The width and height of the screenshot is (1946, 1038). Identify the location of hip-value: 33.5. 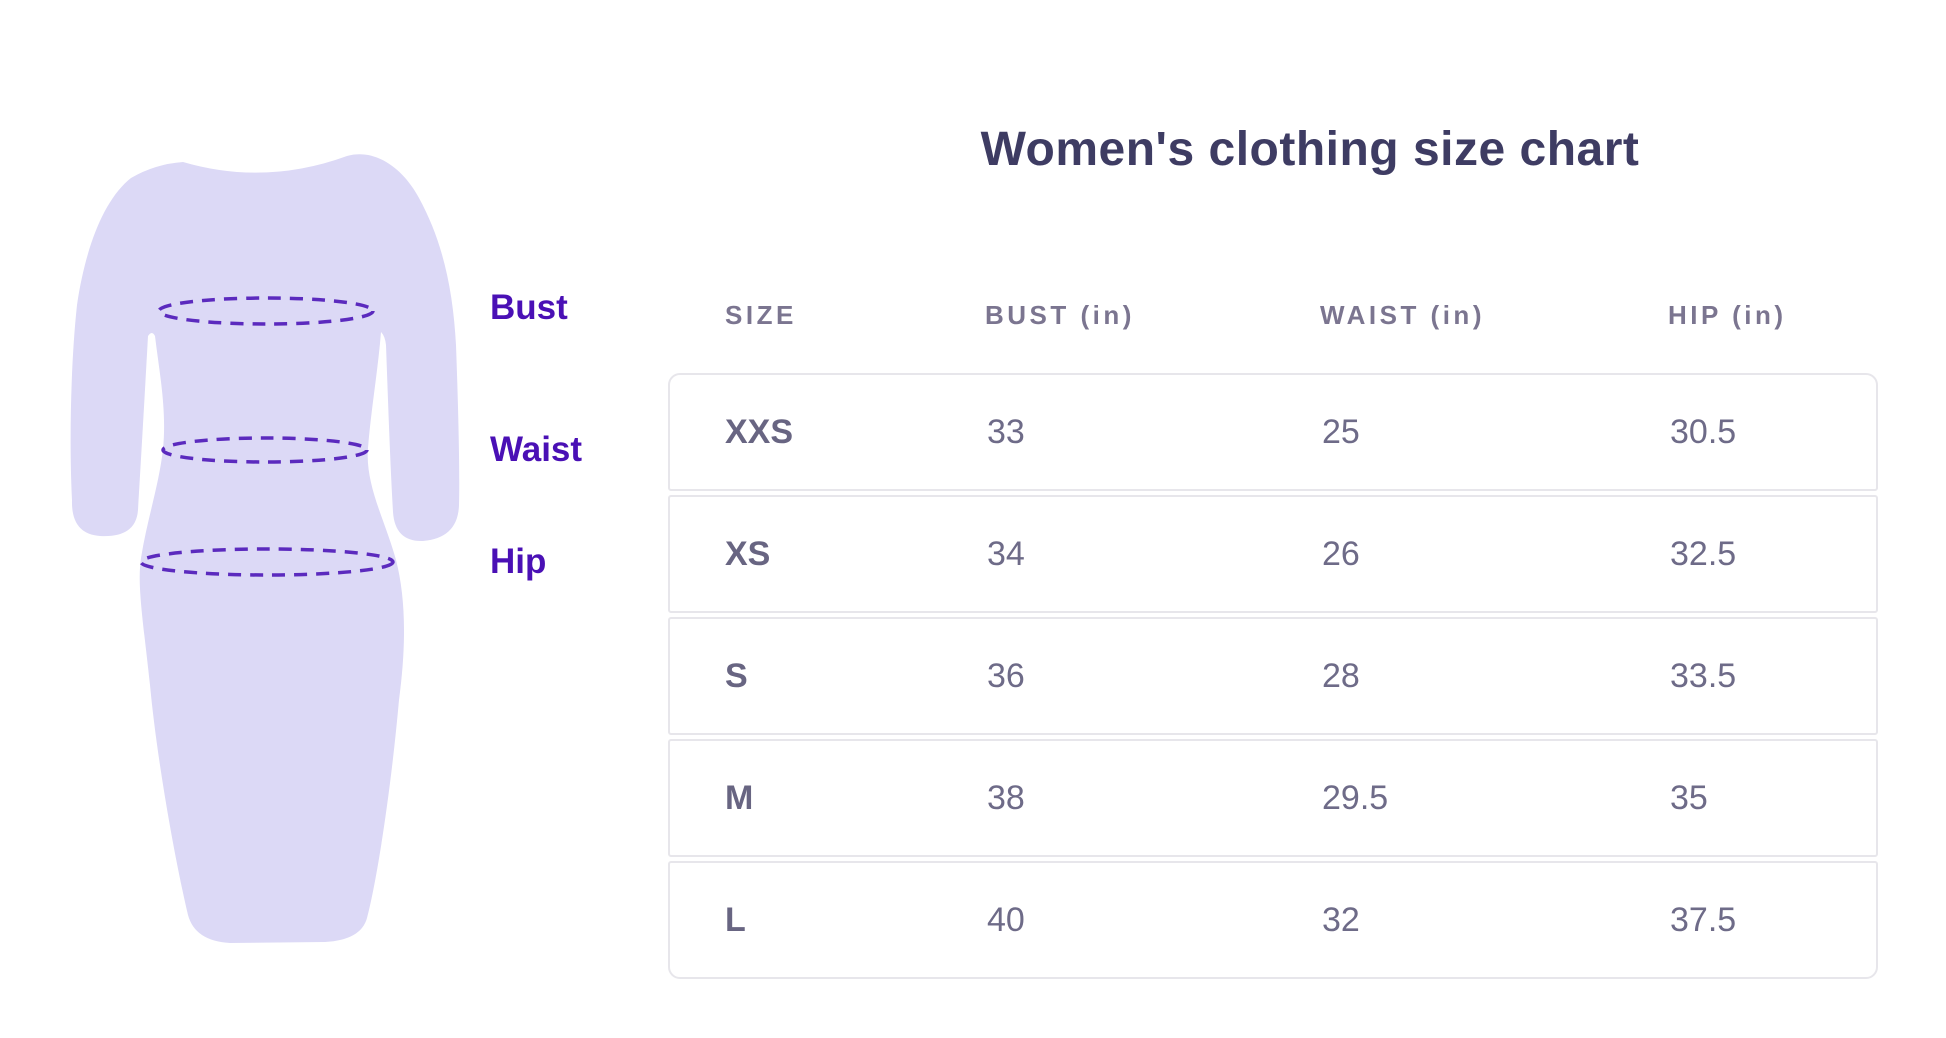
(1703, 675).